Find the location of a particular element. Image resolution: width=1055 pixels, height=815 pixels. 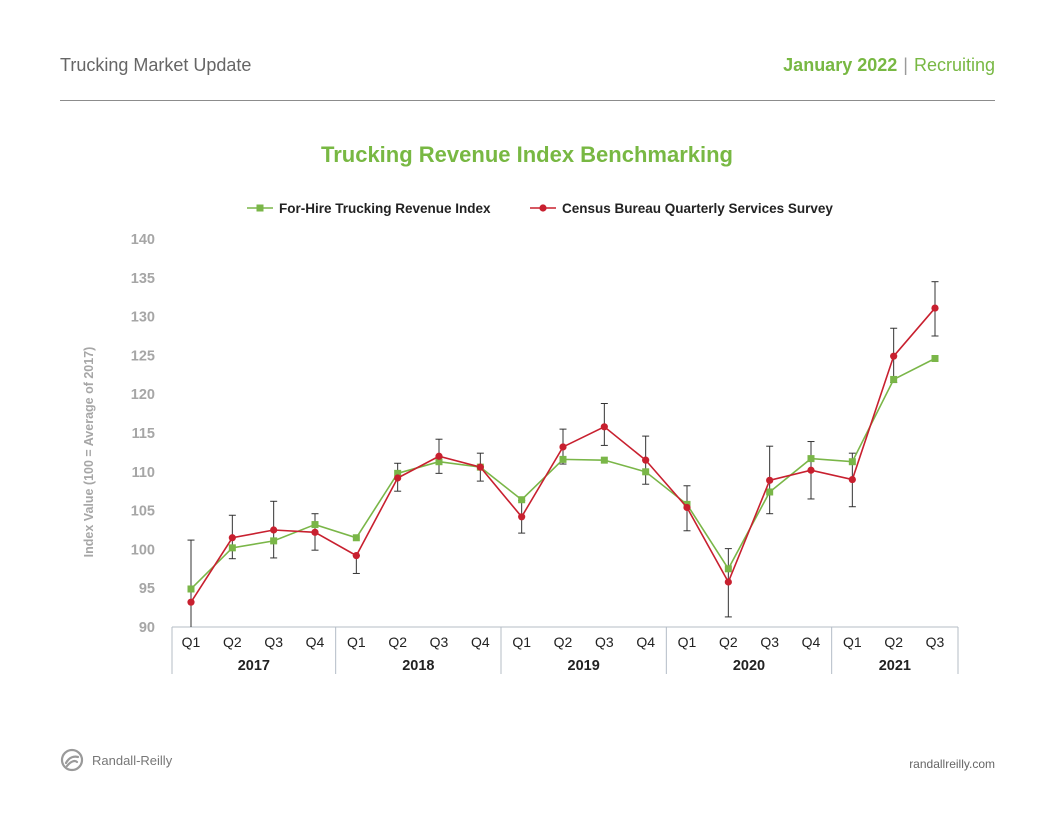

y-tick-label: 95 is located at coordinates (147, 589).